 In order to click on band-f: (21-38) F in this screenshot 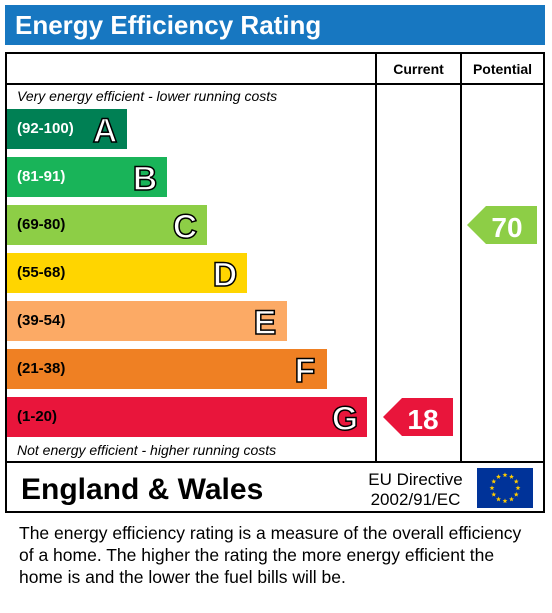, I will do `click(167, 369)`.